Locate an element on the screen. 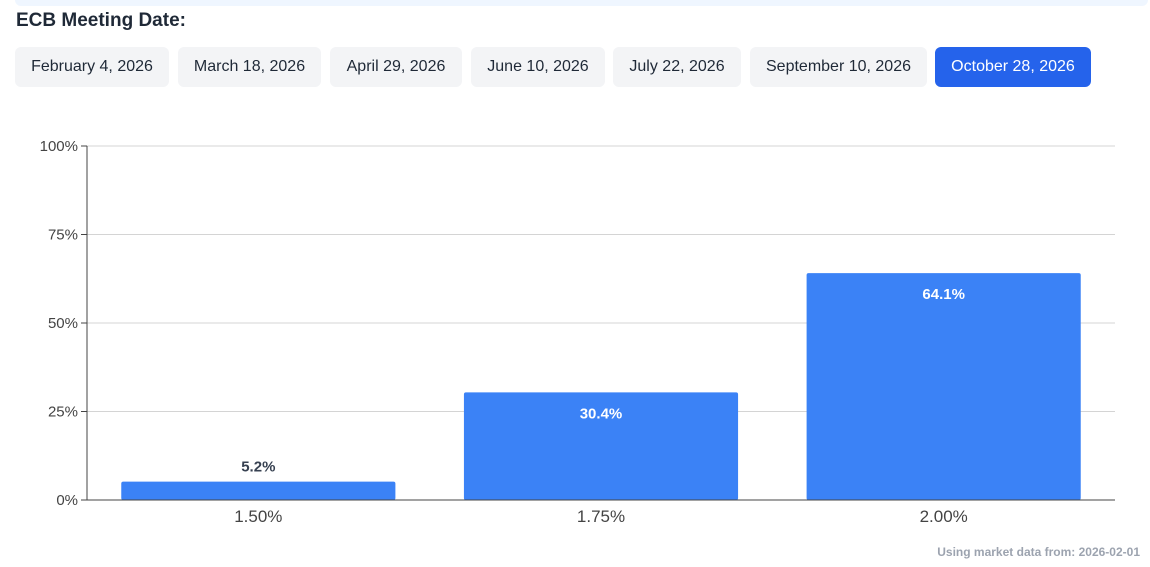  section-title: ECB Meeting Date: is located at coordinates (101, 20).